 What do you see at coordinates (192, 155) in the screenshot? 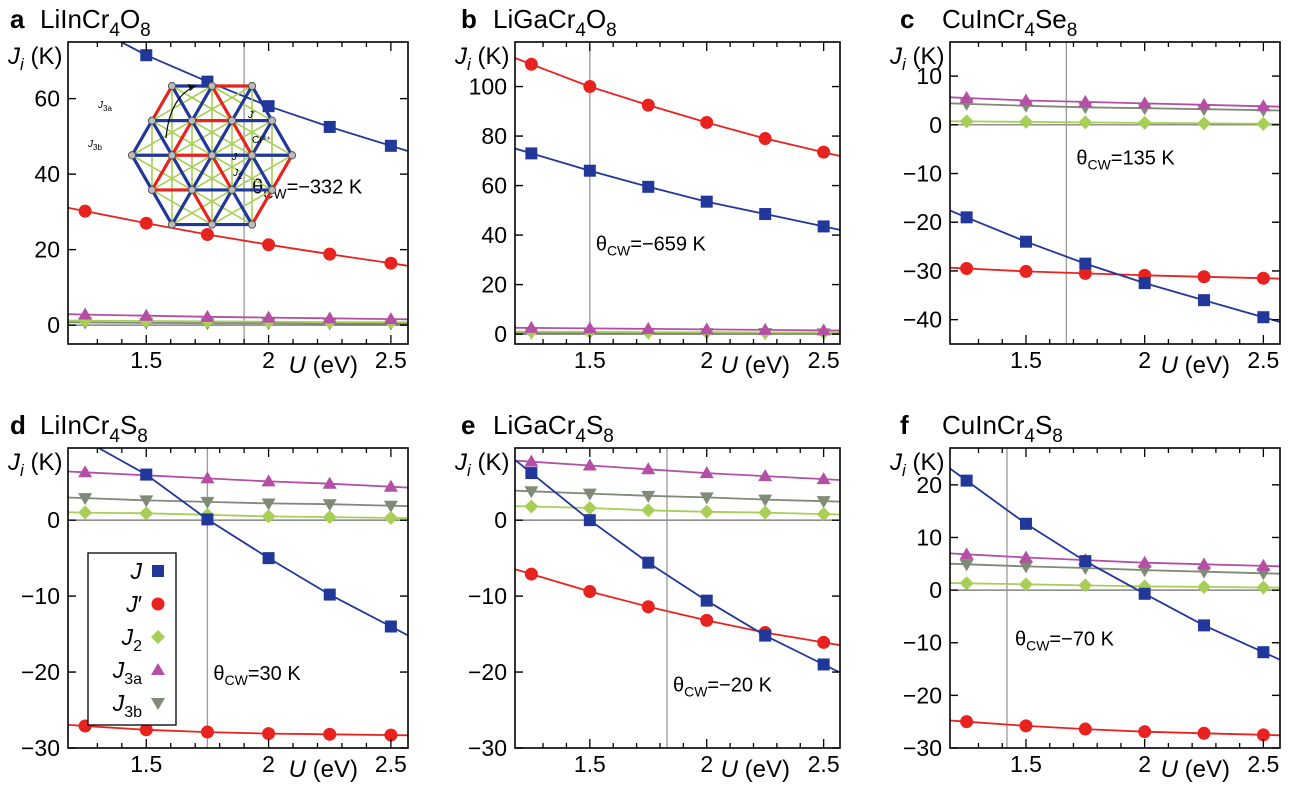
I see `inset-lattice: J3a J′ Cr³⁺ J3b J J2` at bounding box center [192, 155].